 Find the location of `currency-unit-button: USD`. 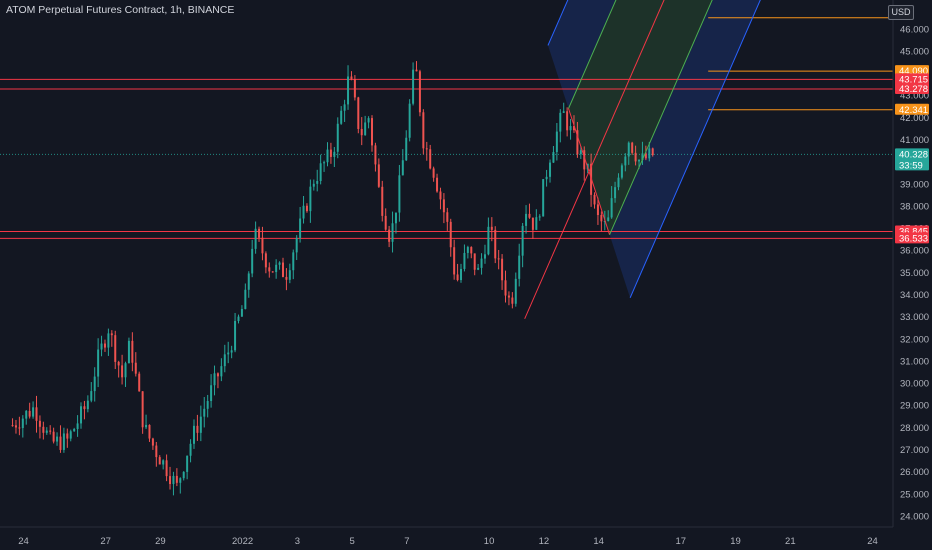

currency-unit-button: USD is located at coordinates (901, 12).